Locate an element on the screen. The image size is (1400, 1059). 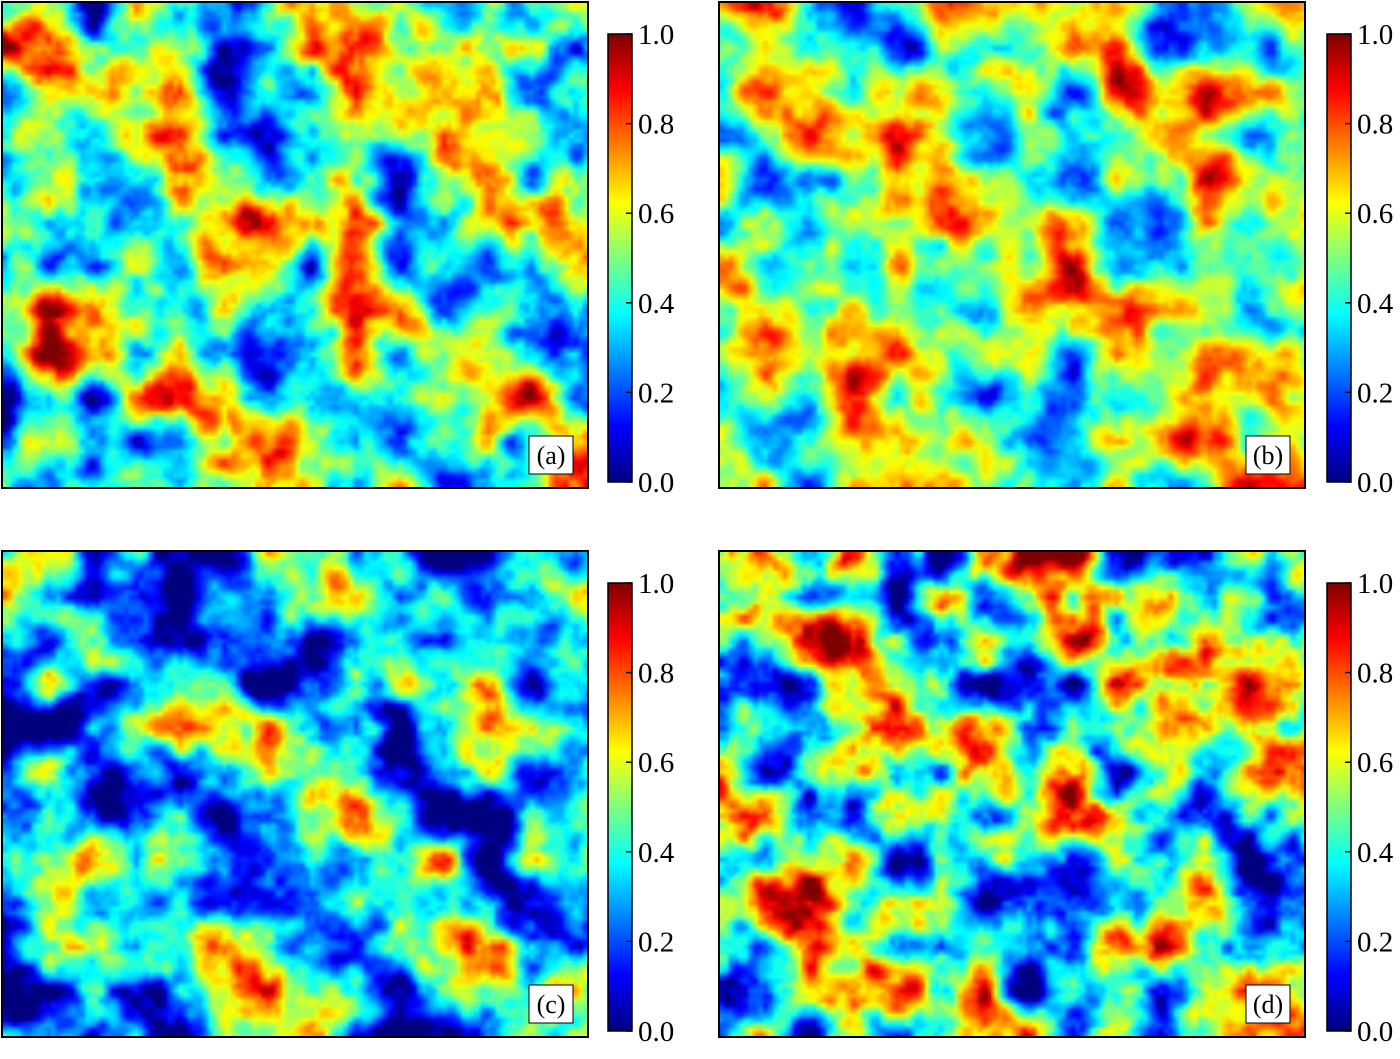
panel-label: (d) is located at coordinates (1268, 1004).